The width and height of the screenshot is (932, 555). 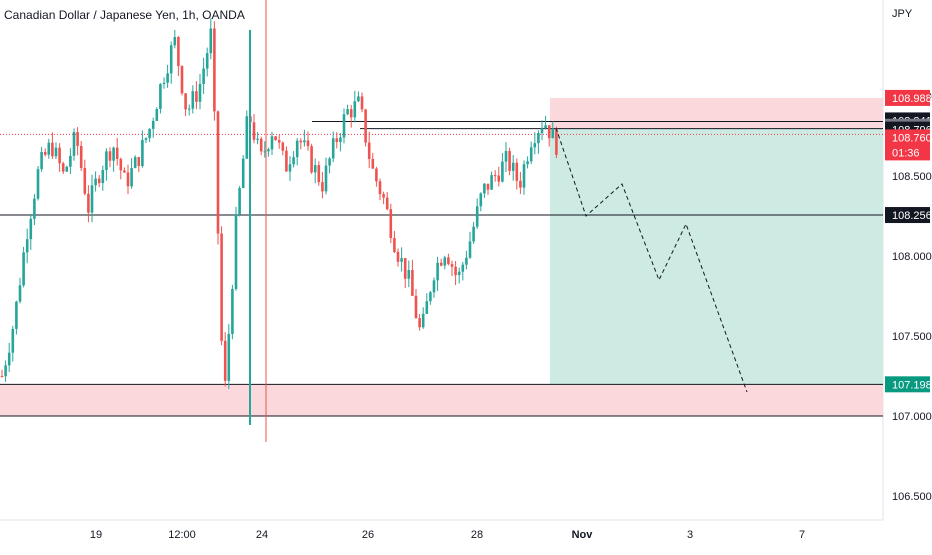 I want to click on y-tick-label: 107.000, so click(x=912, y=417).